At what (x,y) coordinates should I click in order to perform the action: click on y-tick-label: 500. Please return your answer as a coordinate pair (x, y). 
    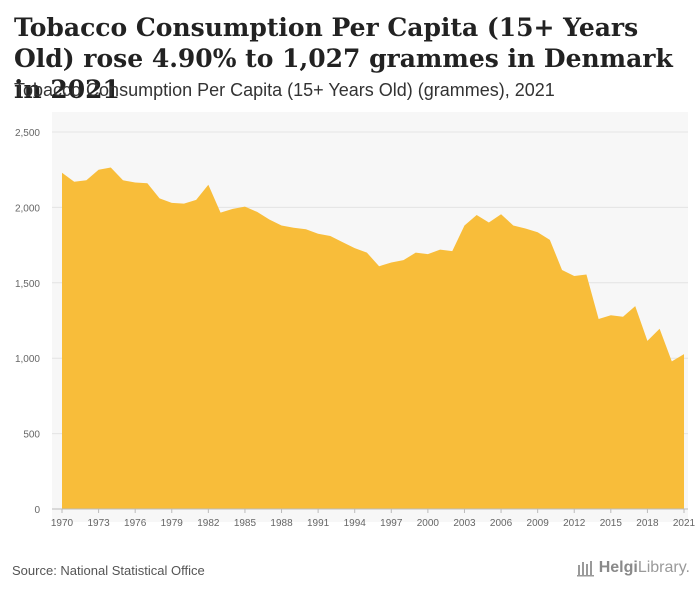
    Looking at the image, I should click on (31, 435).